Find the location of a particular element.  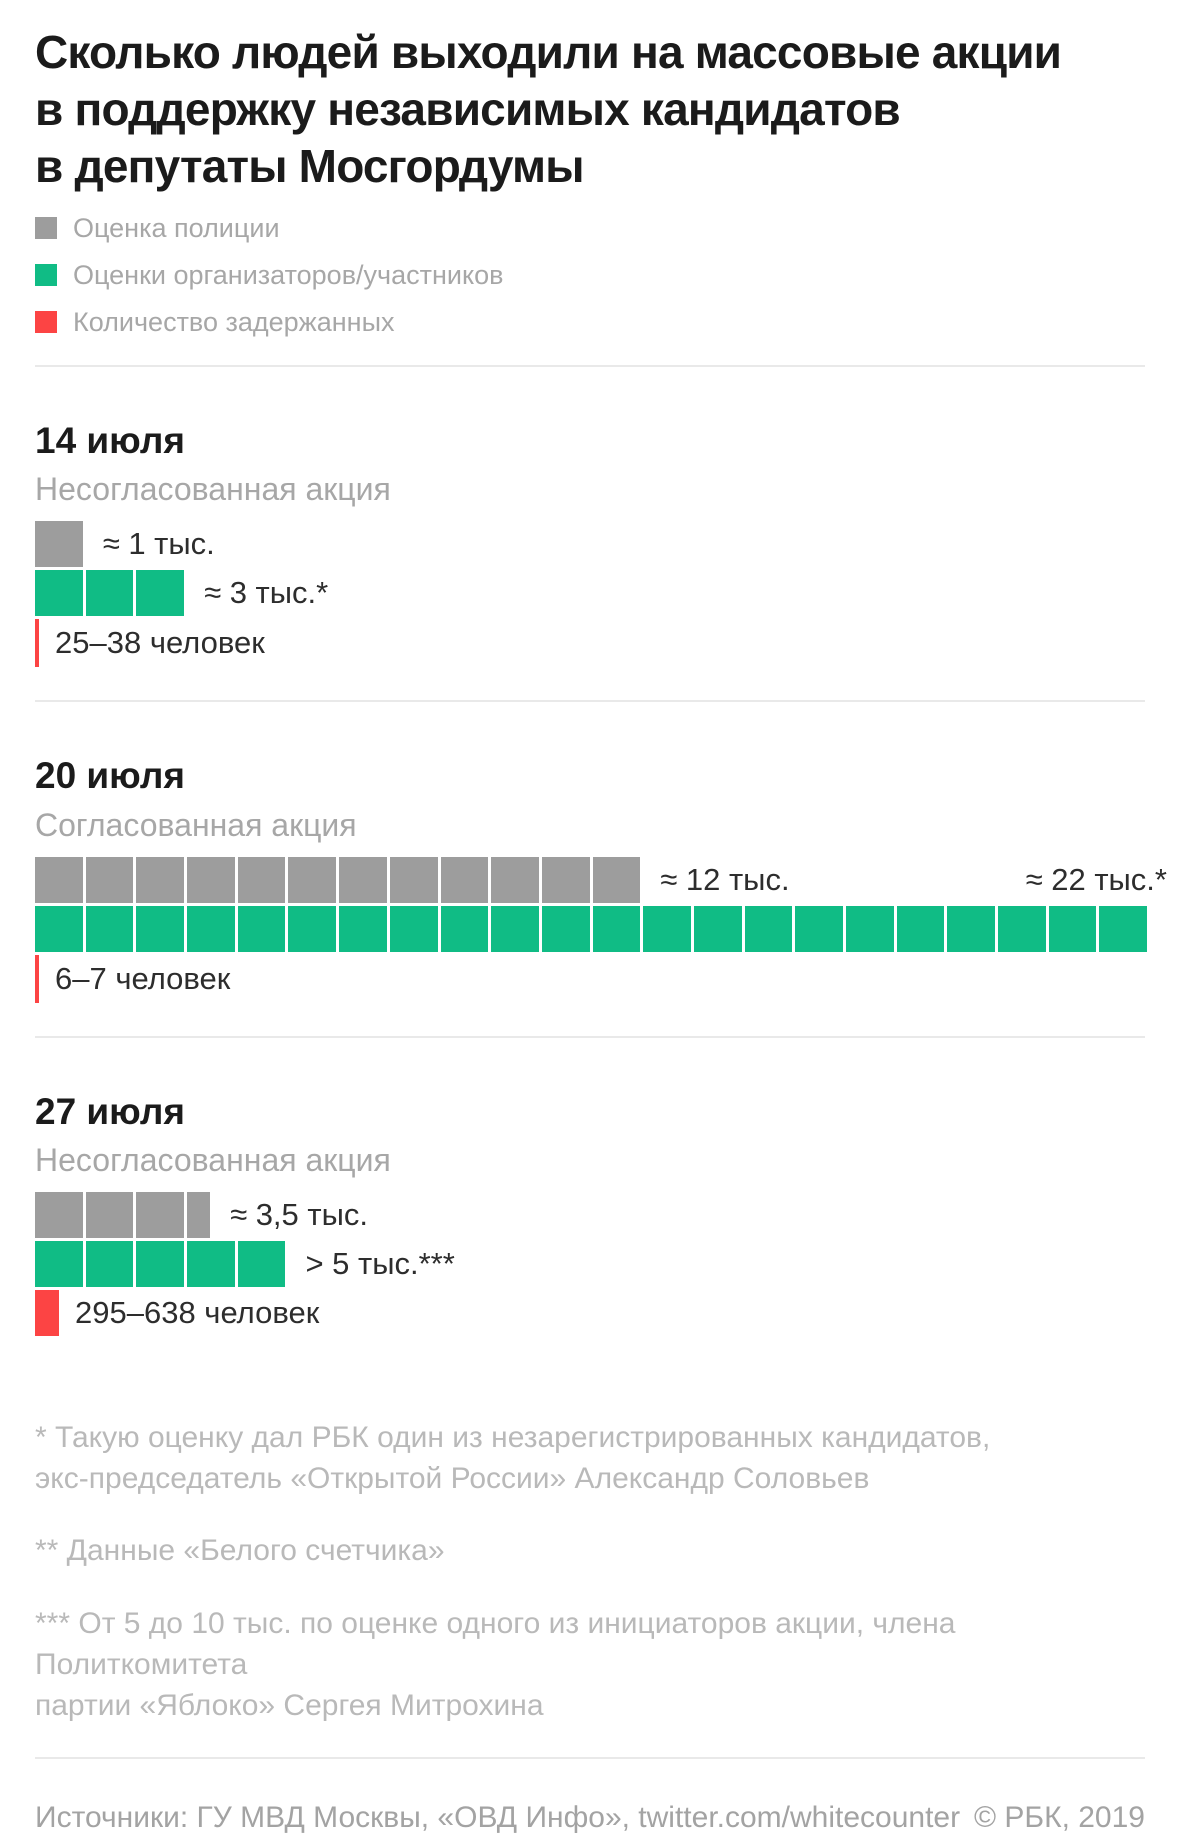

police-bar-row: ≈ 3,5 тыс. is located at coordinates (590, 1215).